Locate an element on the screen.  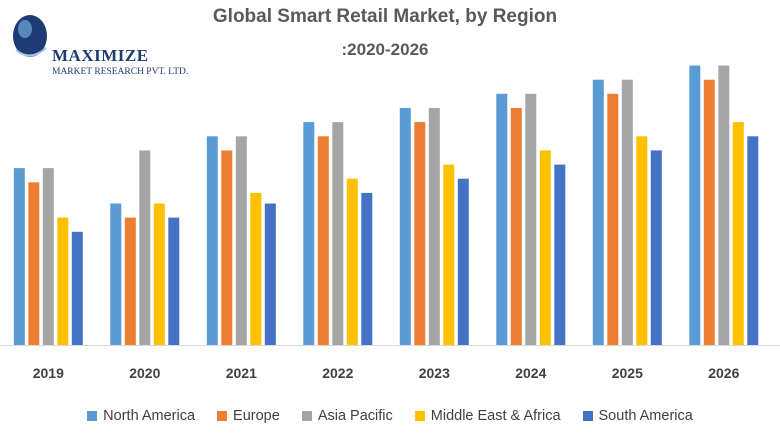
chart-title: Global Smart Retail Market, by Region is located at coordinates (385, 16).